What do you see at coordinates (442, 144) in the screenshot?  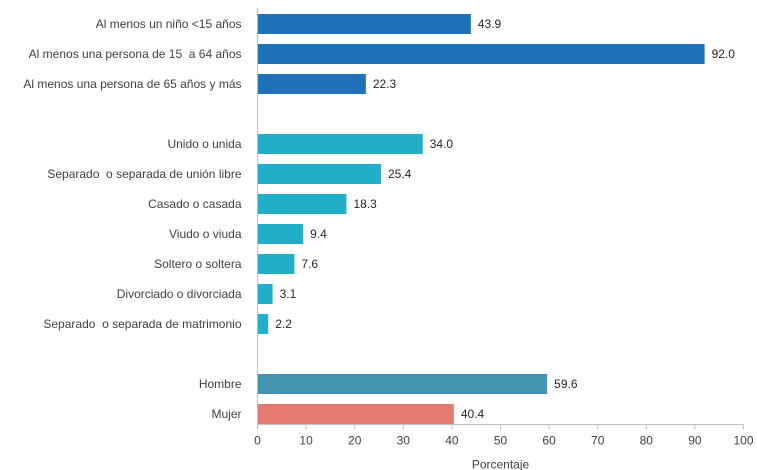 I see `data-label: 34.0` at bounding box center [442, 144].